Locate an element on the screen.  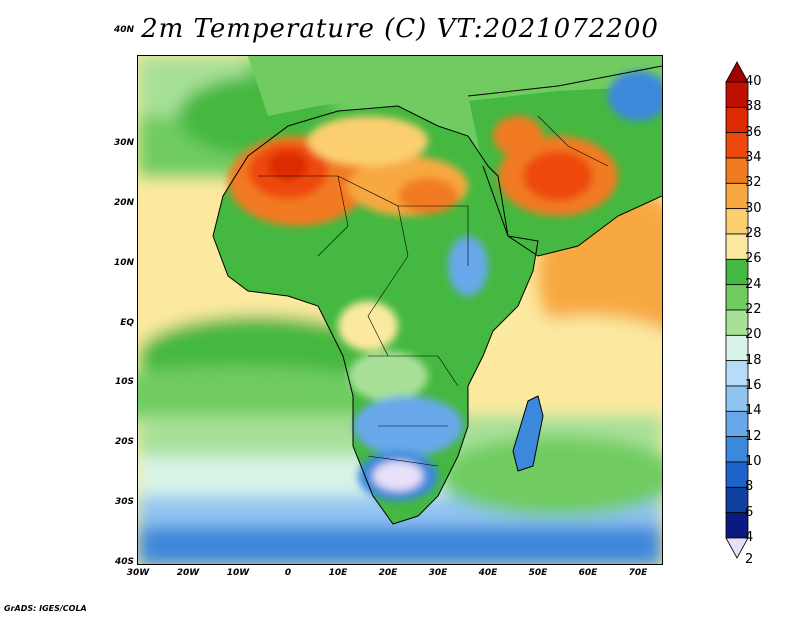
lon-label: 30W is located at coordinates (138, 573).